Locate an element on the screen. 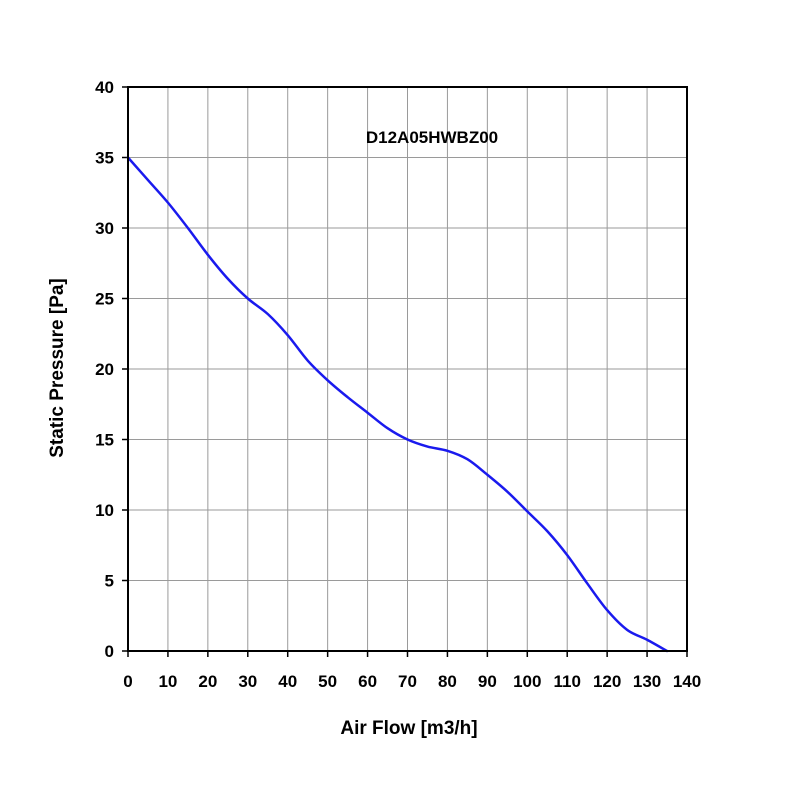 Image resolution: width=800 pixels, height=805 pixels. y-tick-label: 10 is located at coordinates (104, 510).